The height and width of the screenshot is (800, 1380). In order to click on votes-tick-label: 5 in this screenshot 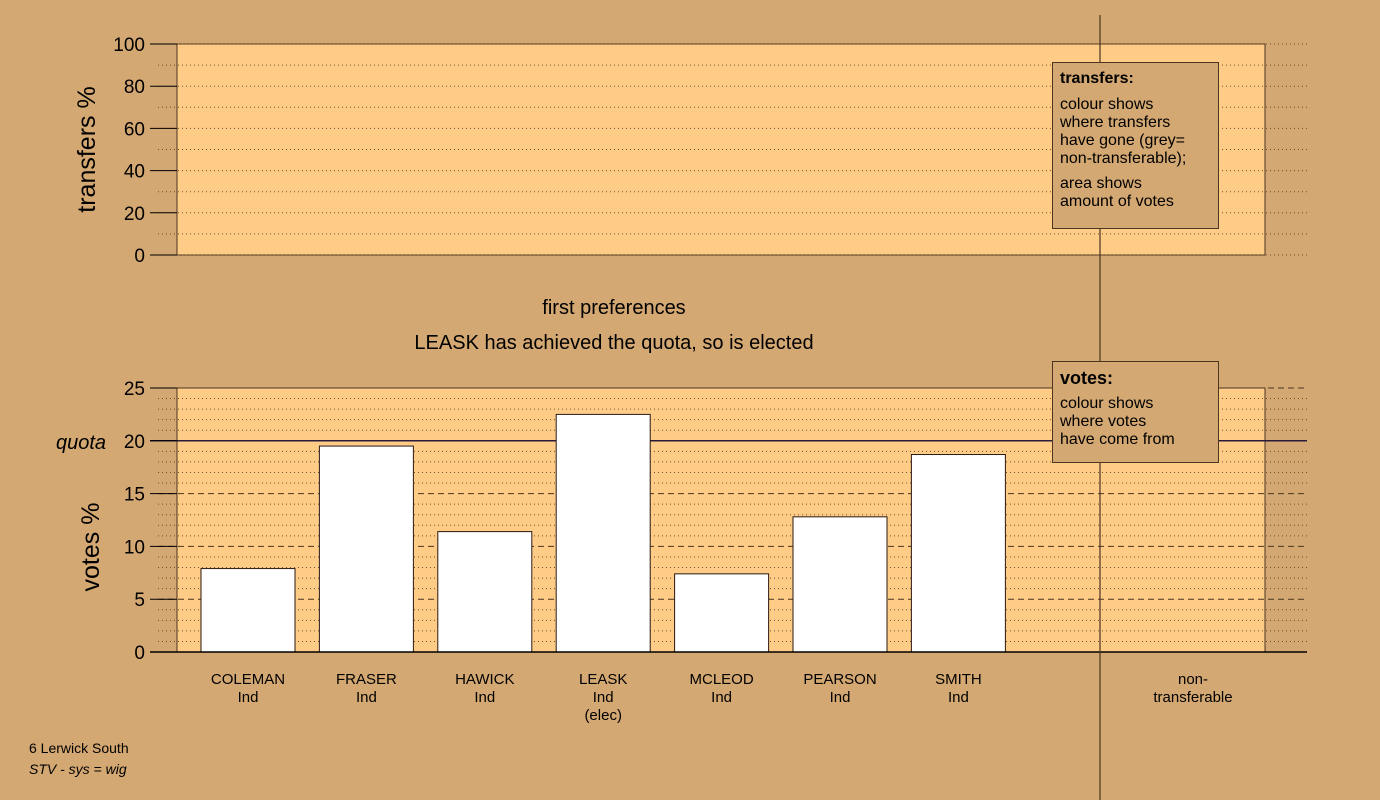, I will do `click(139, 600)`.